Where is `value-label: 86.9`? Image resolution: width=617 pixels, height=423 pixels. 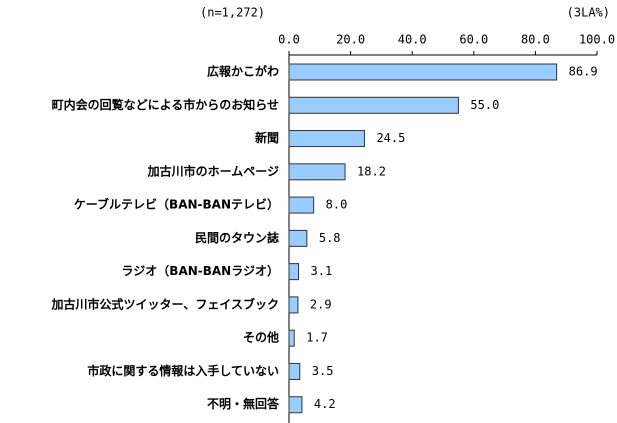 value-label: 86.9 is located at coordinates (583, 72).